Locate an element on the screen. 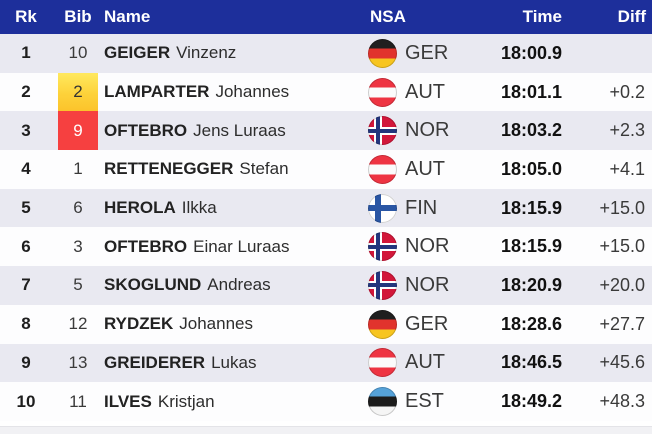 Image resolution: width=652 pixels, height=434 pixels. rank-value: 10 is located at coordinates (26, 401).